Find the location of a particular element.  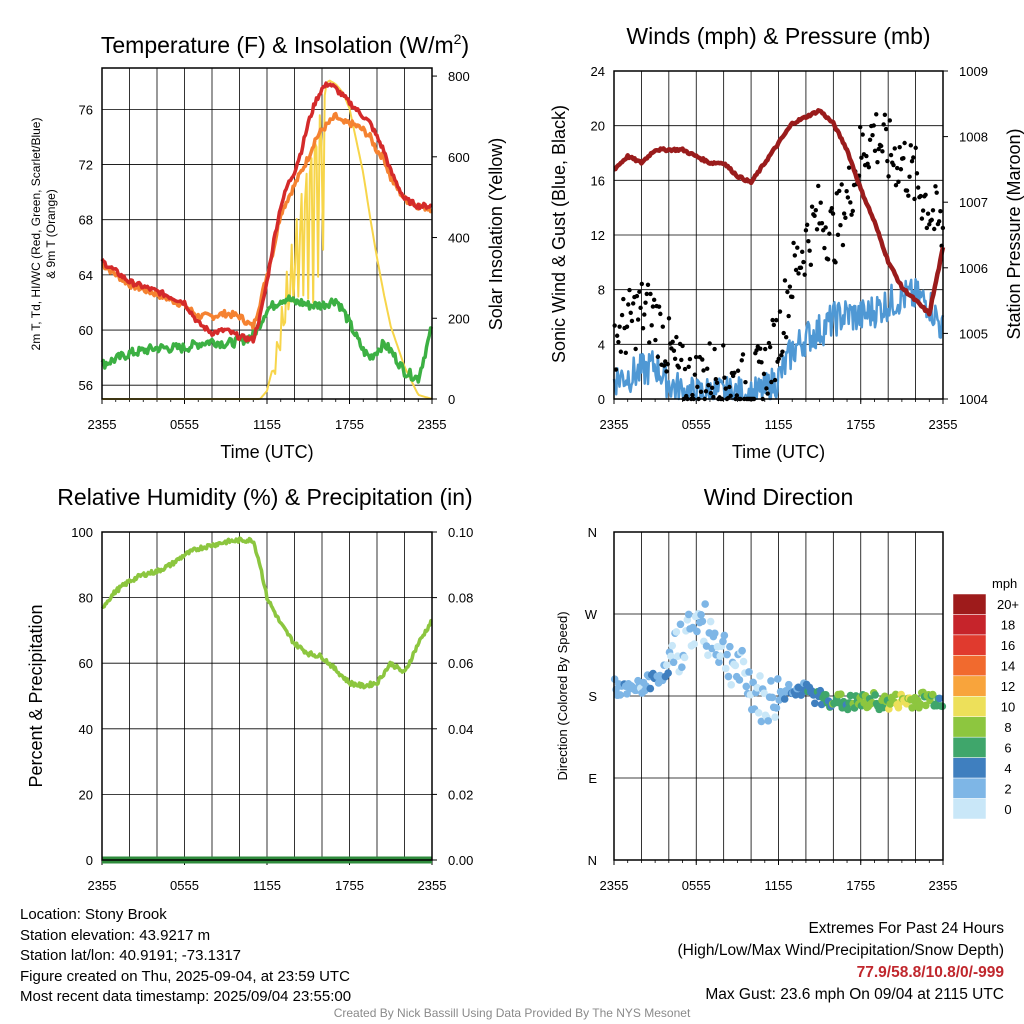

y-tick-label: 16 is located at coordinates (598, 180).